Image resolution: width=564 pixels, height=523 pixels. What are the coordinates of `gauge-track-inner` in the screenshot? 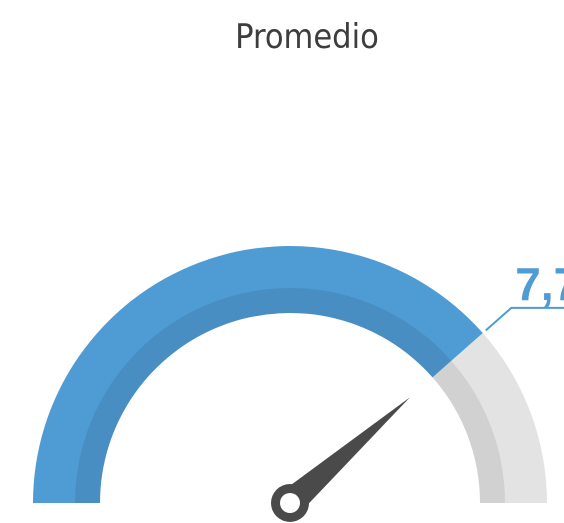 It's located at (468, 431).